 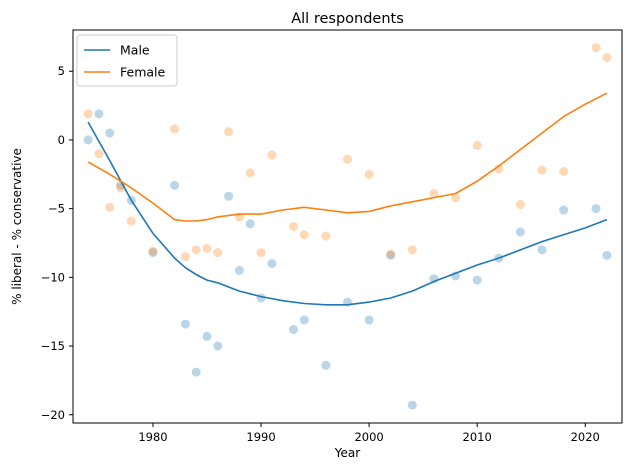 What do you see at coordinates (347, 19) in the screenshot?
I see `chart-title: All respondents` at bounding box center [347, 19].